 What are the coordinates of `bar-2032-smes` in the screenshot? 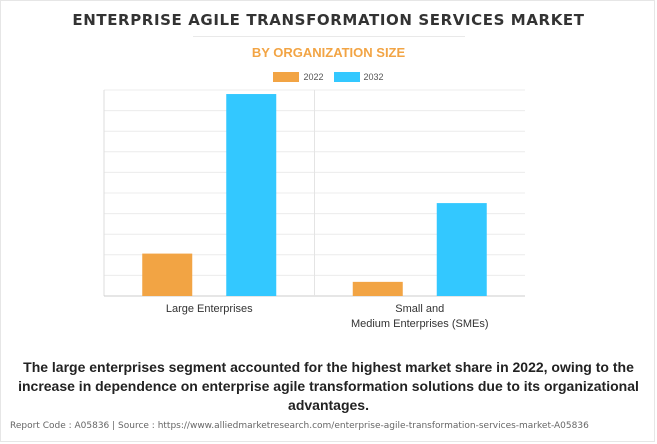 It's located at (461, 249).